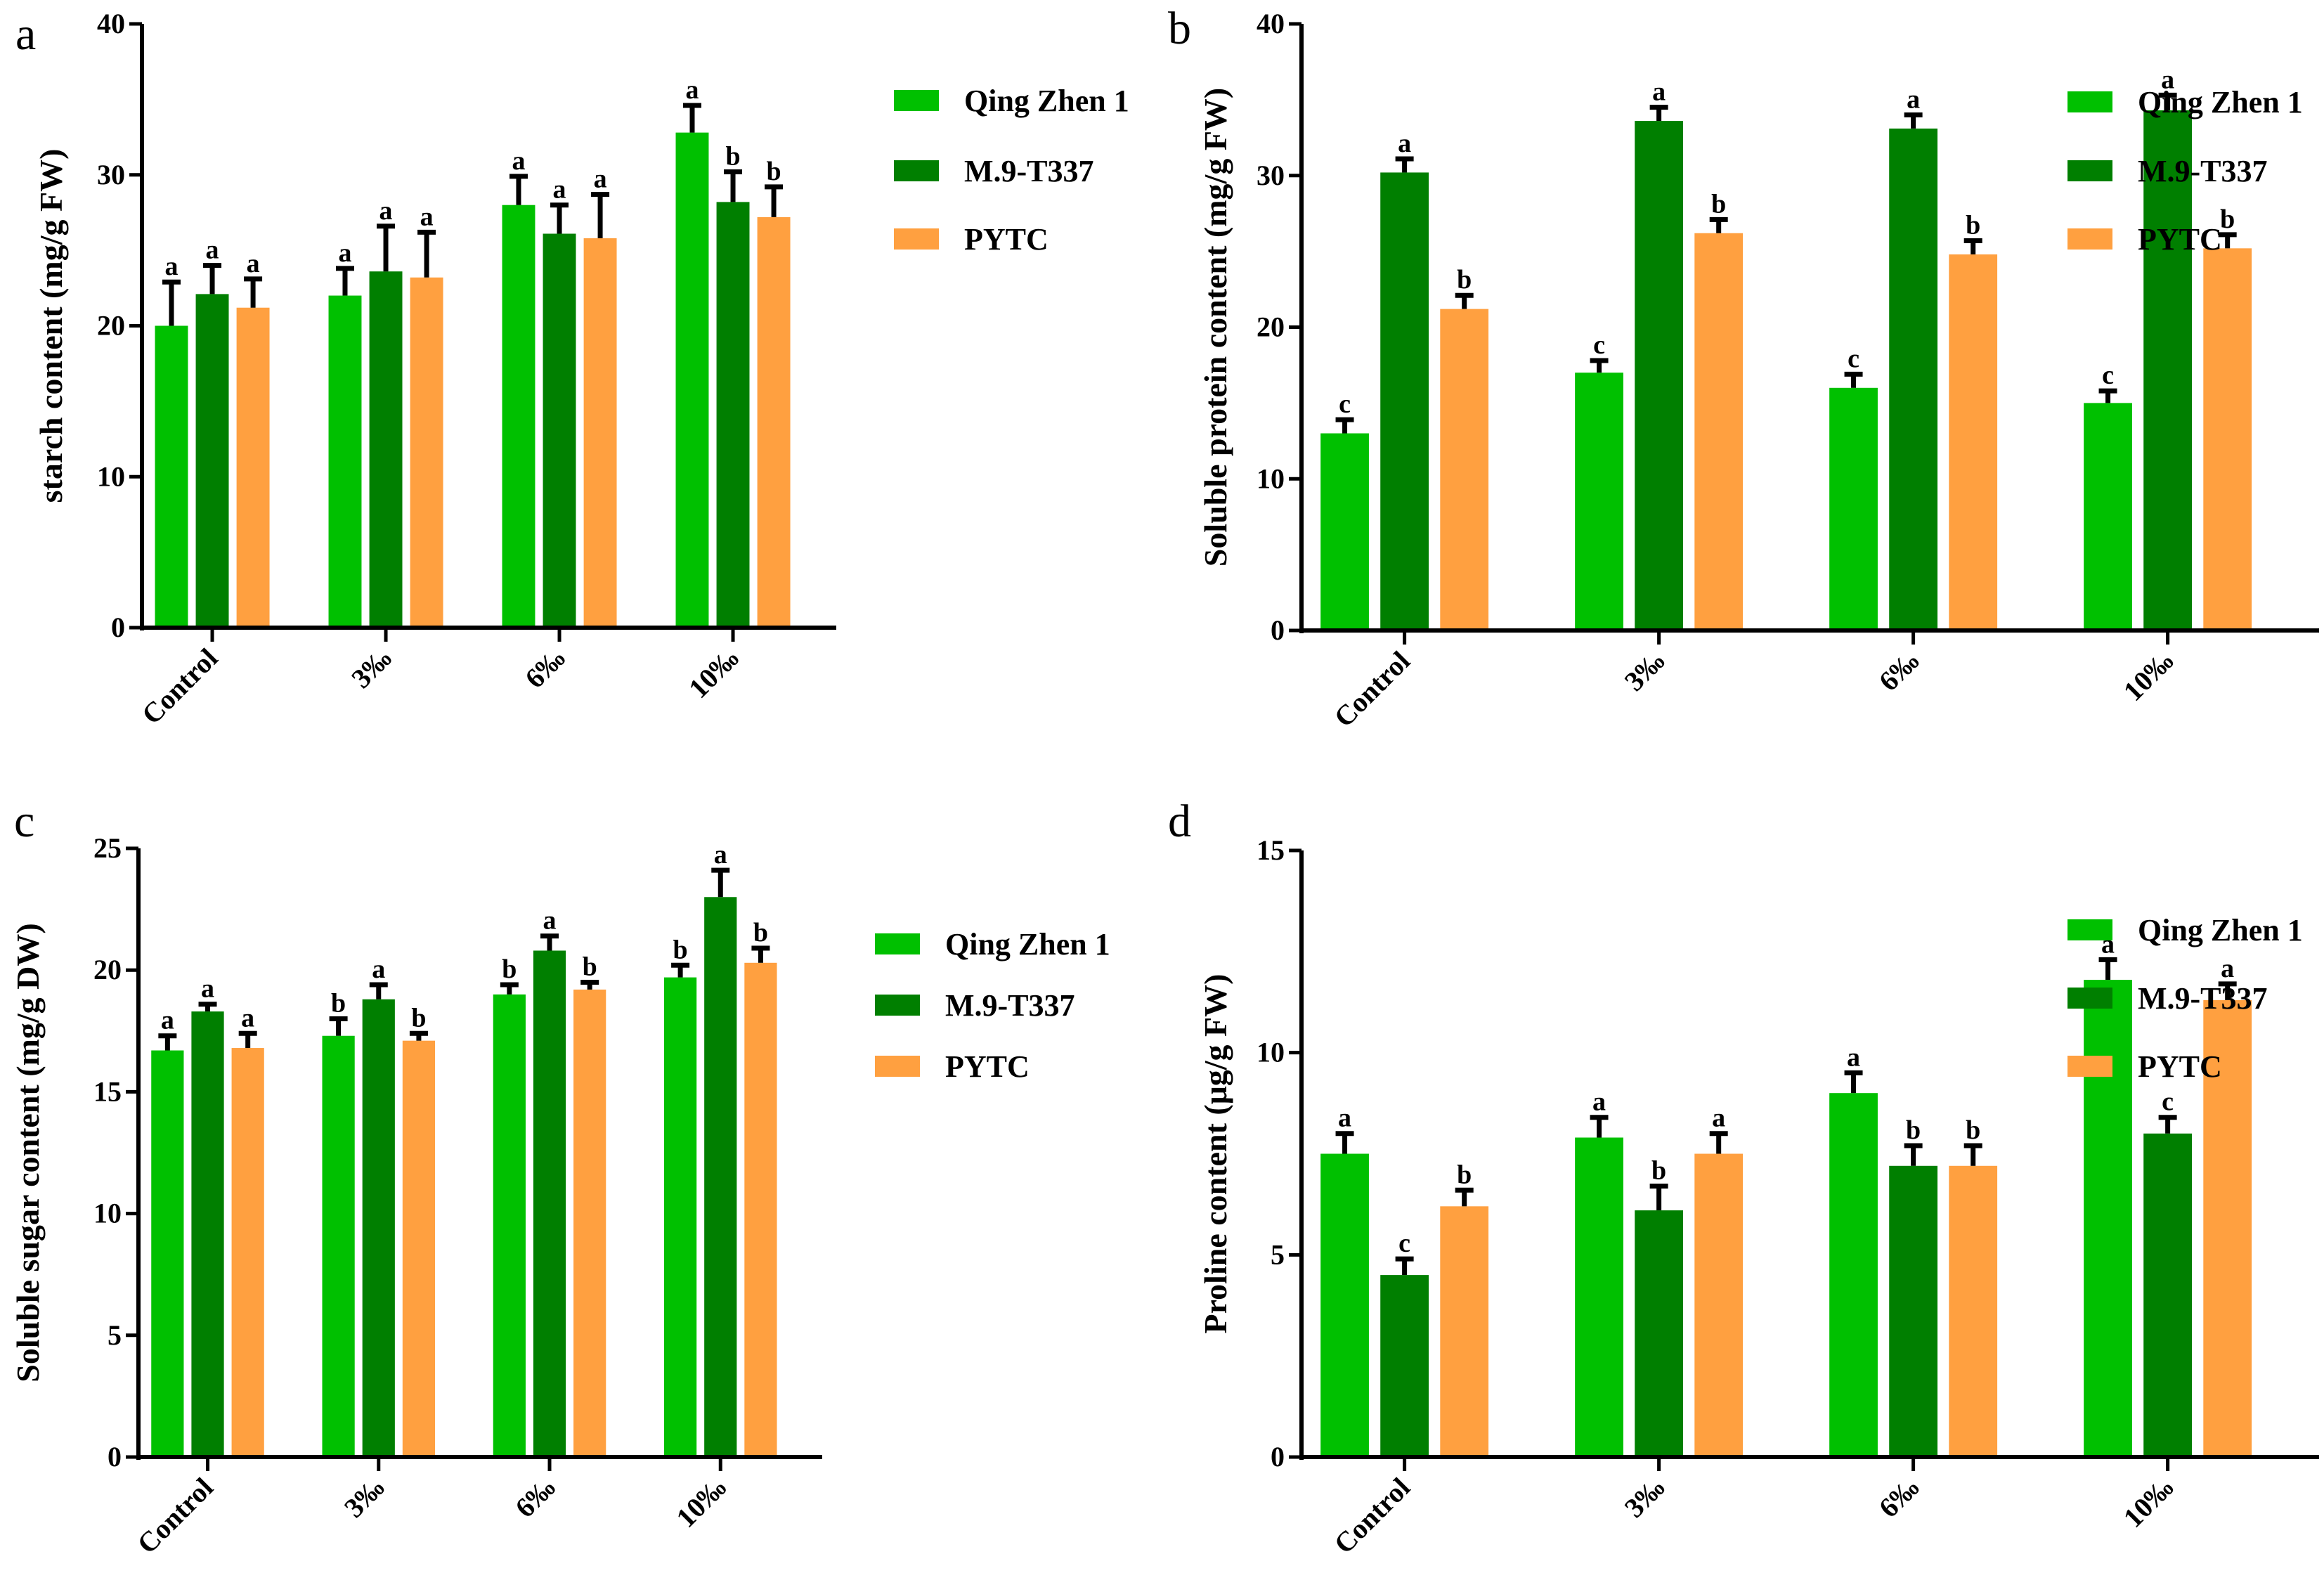  Describe the element at coordinates (1179, 28) in the screenshot. I see `panel-letter: b` at that location.